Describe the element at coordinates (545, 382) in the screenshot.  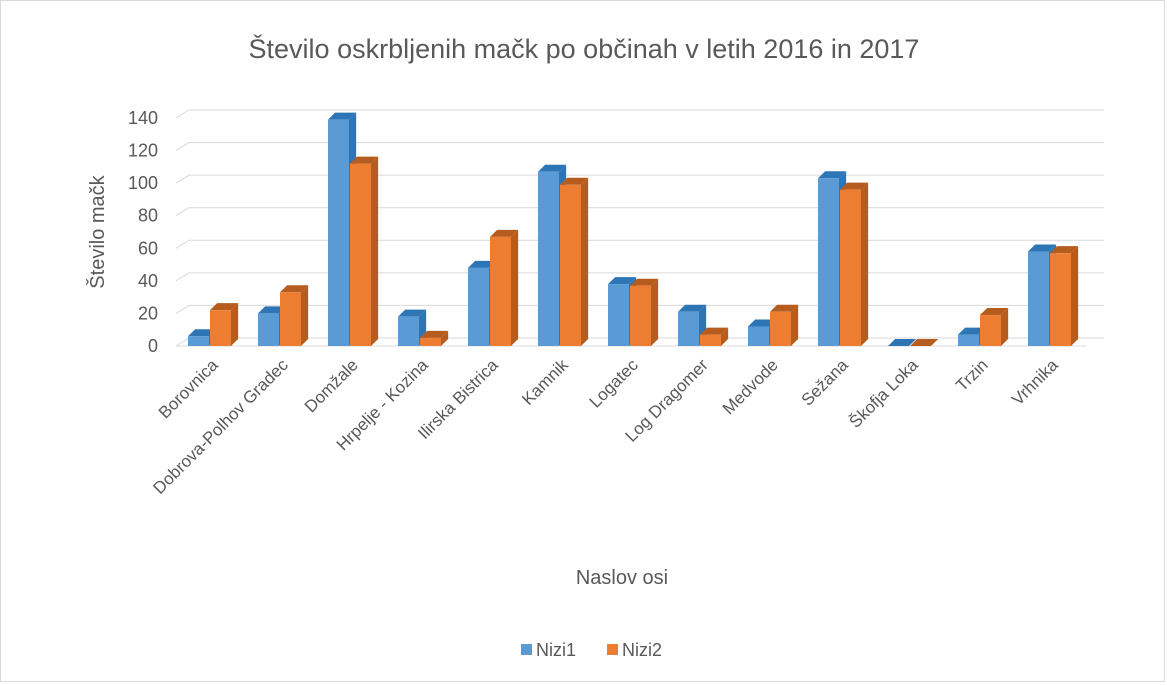
I see `x-tick-label: Kamnik` at that location.